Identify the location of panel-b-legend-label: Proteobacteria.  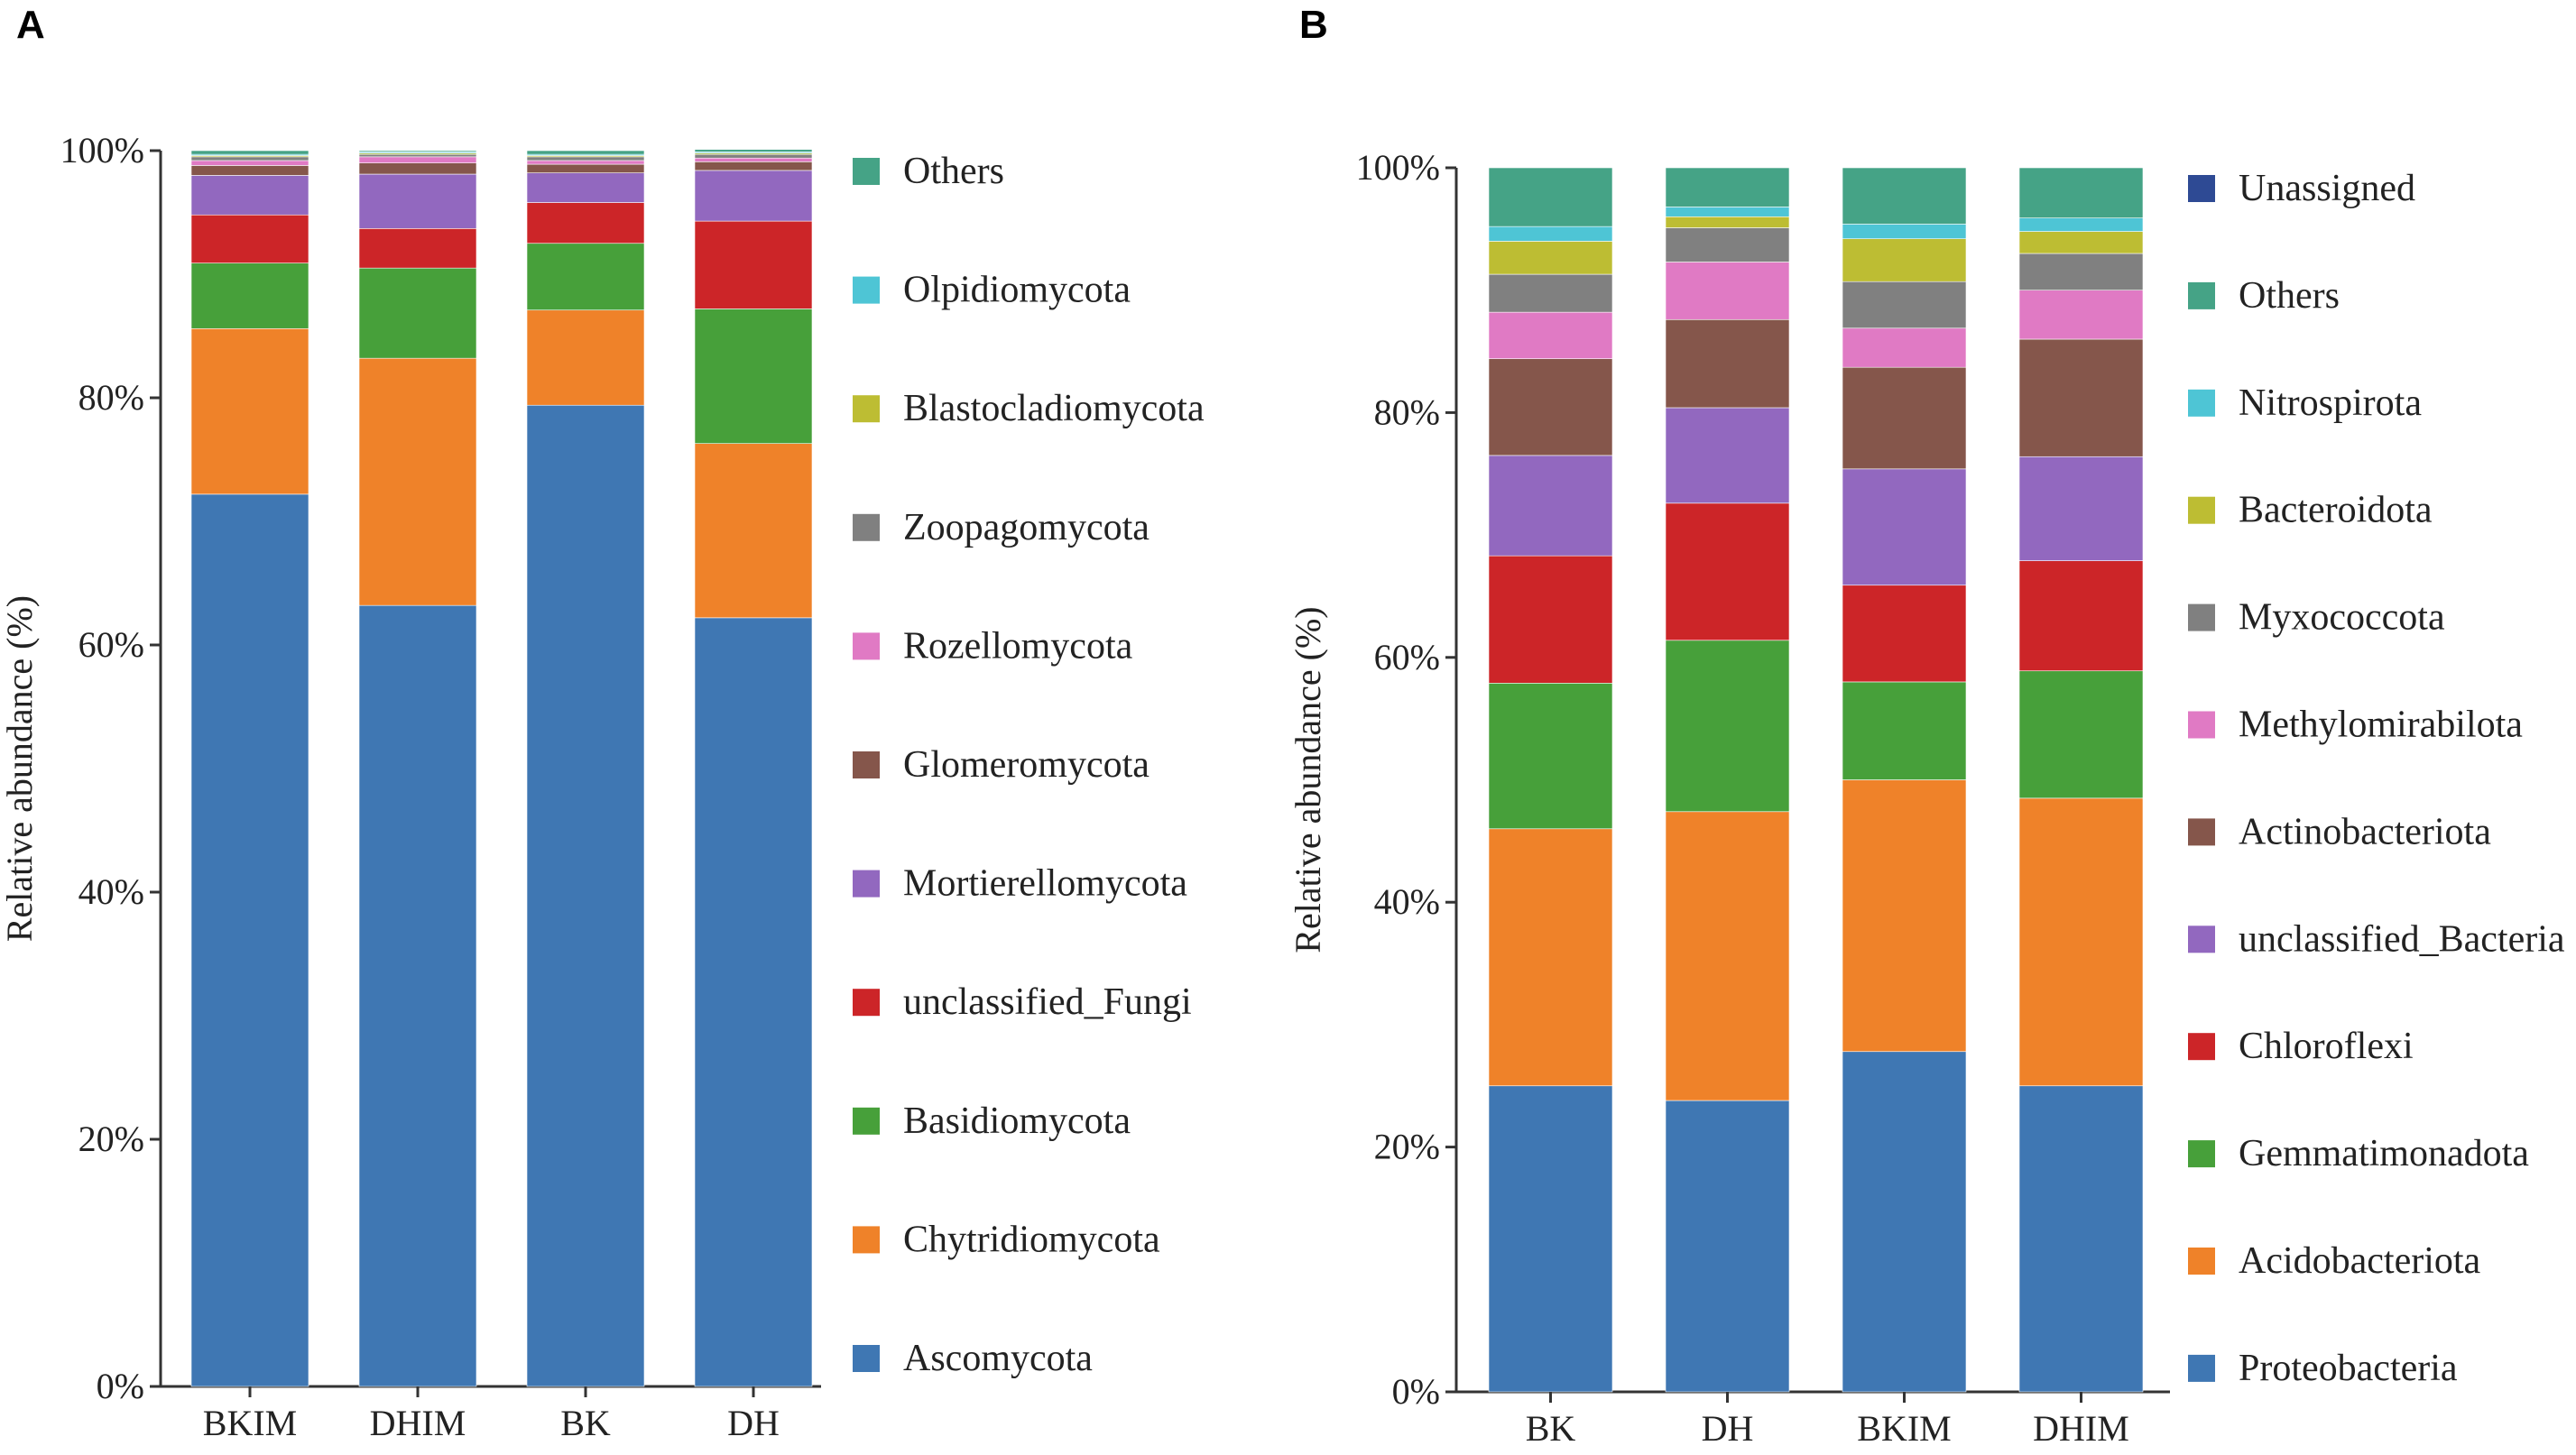
(2348, 1368).